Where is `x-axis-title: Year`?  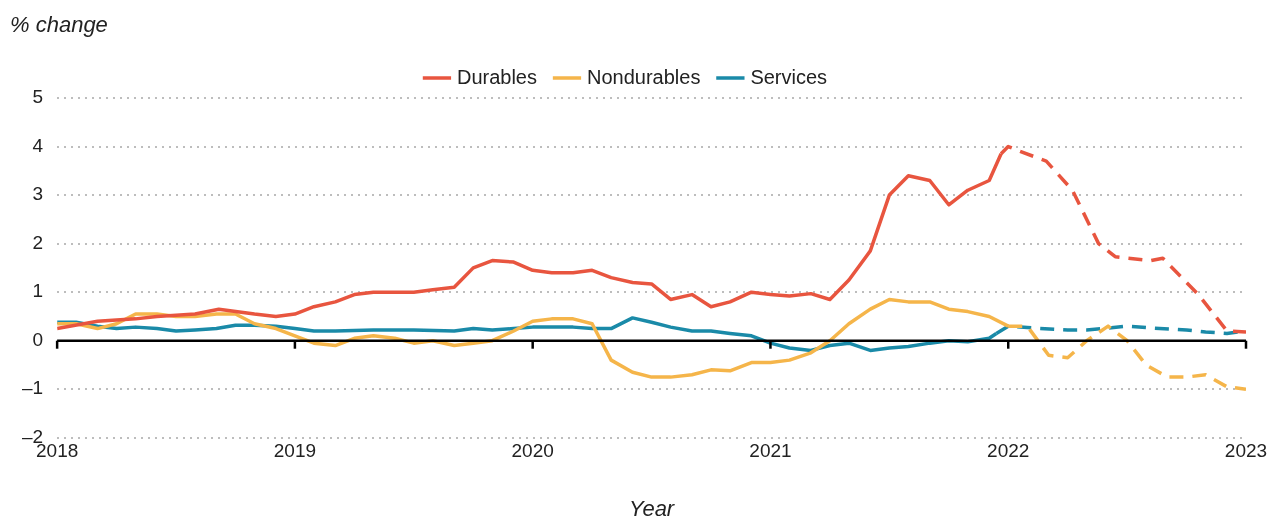
x-axis-title: Year is located at coordinates (652, 508).